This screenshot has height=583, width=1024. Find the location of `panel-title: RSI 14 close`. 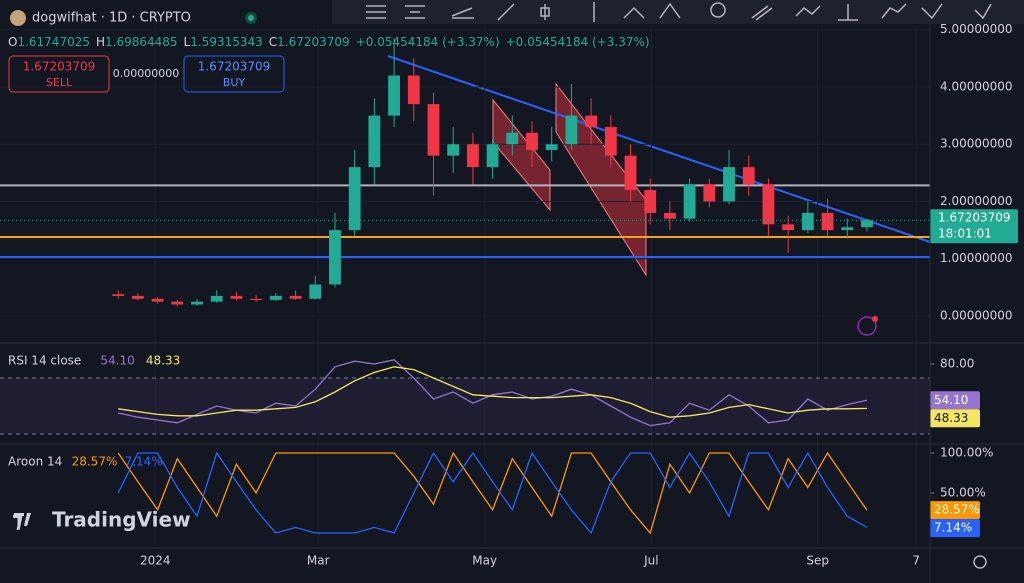

panel-title: RSI 14 close is located at coordinates (44, 361).